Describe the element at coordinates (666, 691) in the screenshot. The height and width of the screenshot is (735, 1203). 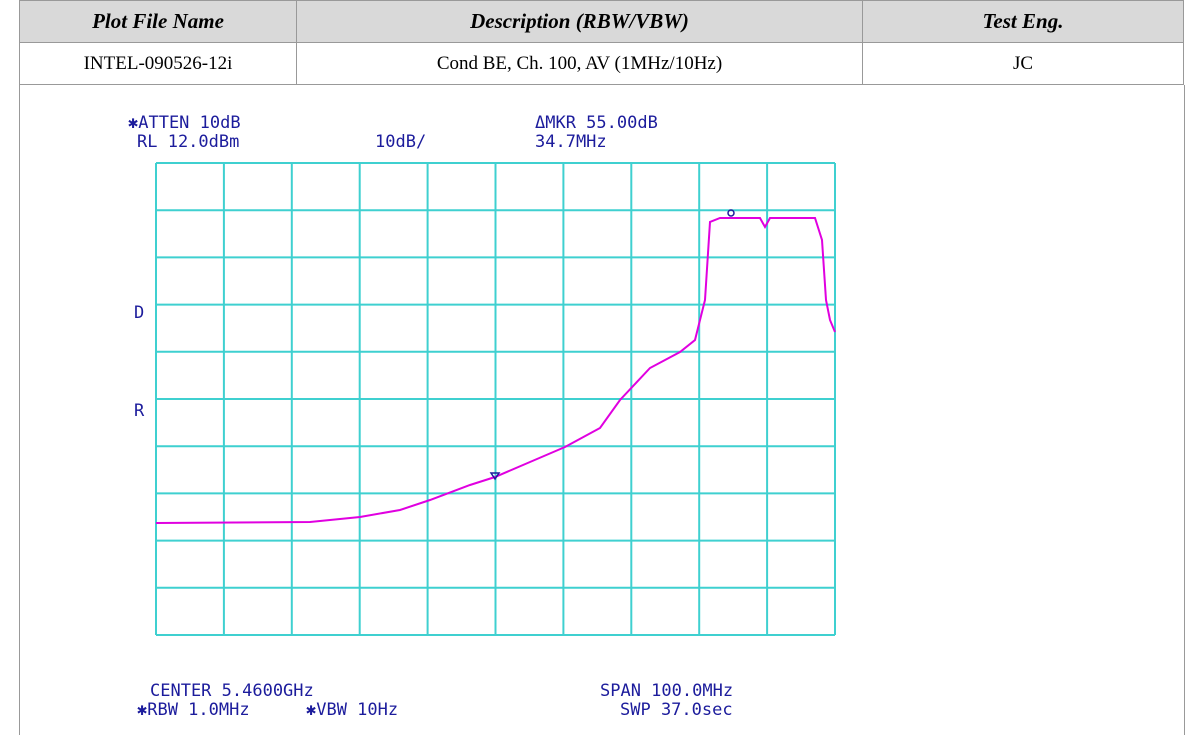
I see `plot-label: SPAN 100.0MHz` at that location.